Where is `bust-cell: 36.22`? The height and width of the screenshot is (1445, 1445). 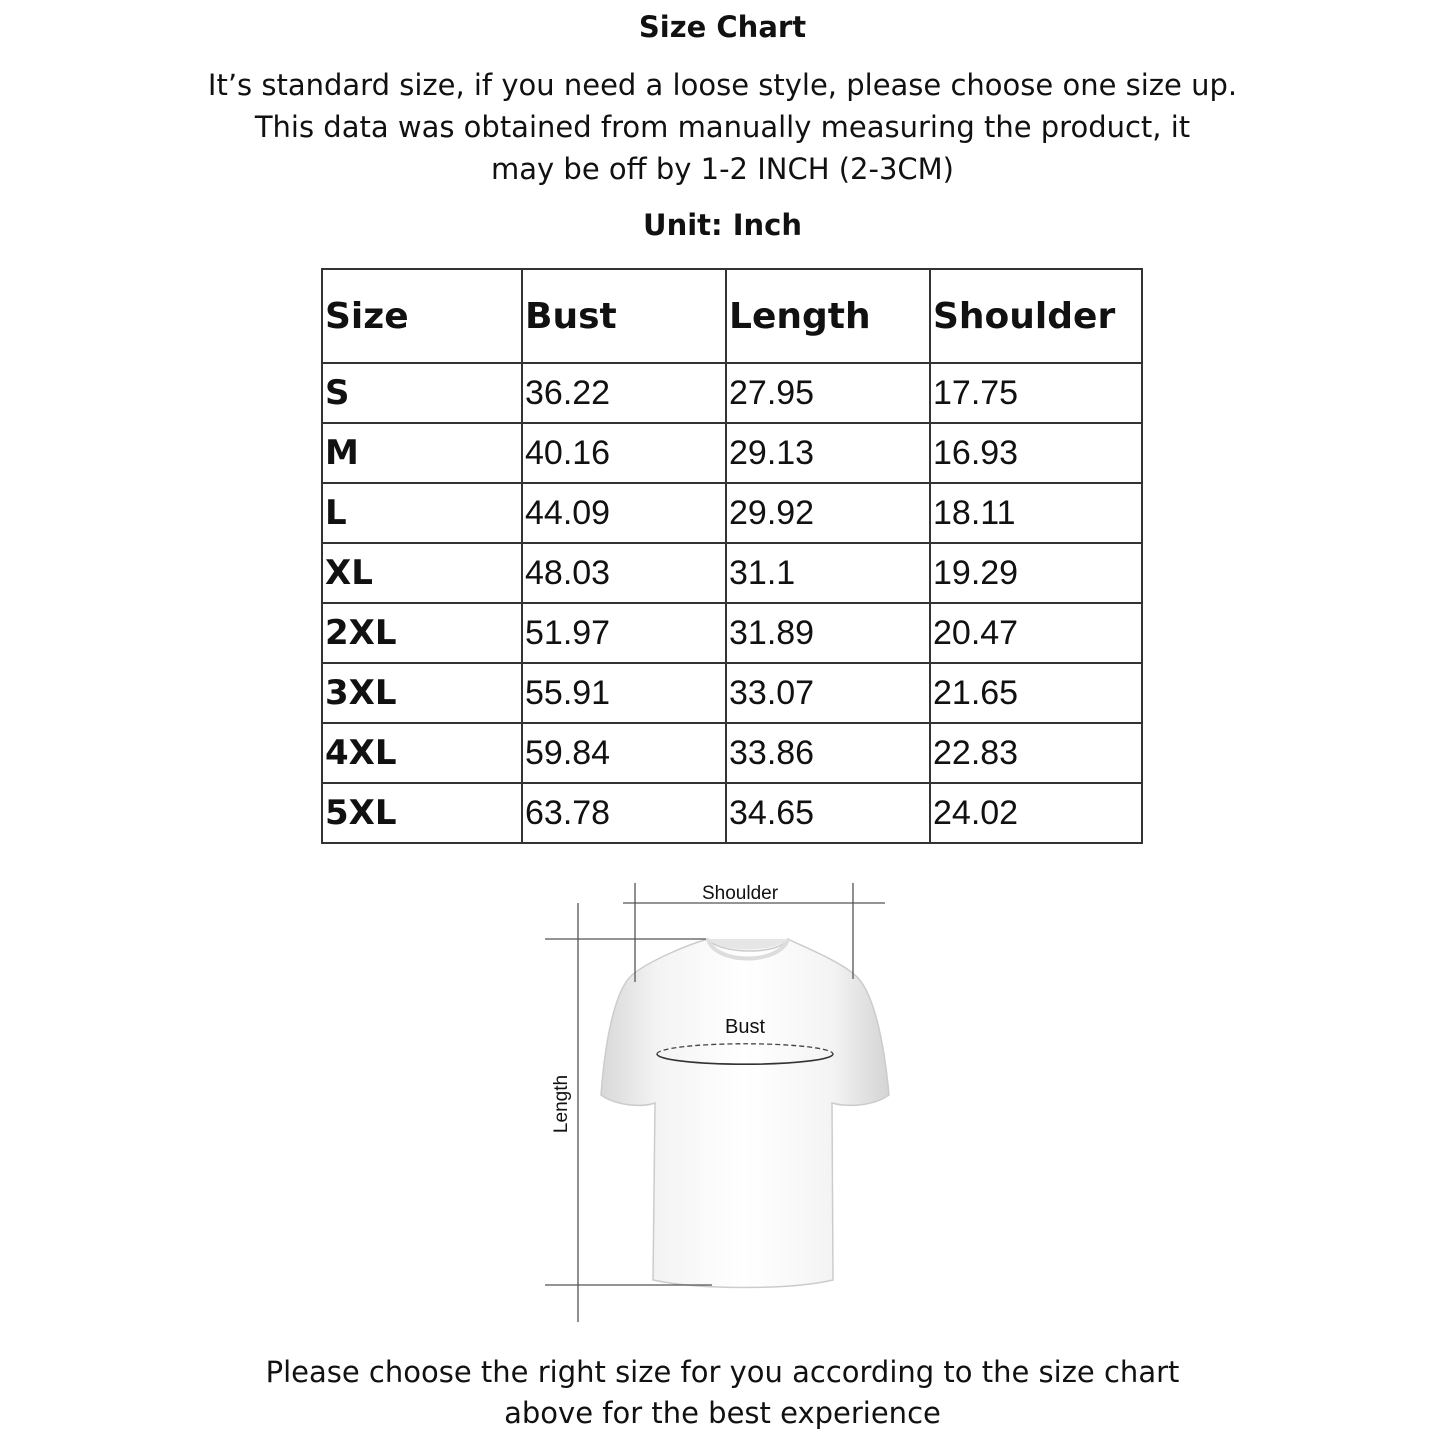 bust-cell: 36.22 is located at coordinates (624, 393).